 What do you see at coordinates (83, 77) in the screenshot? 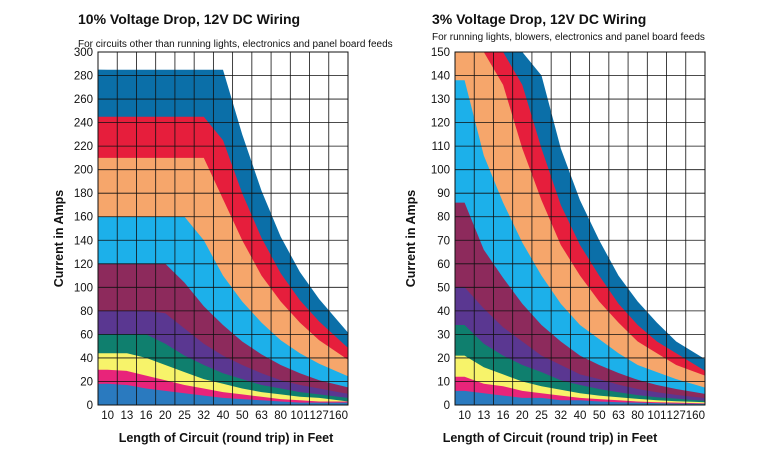
I see `y-tick-label: 280` at bounding box center [83, 77].